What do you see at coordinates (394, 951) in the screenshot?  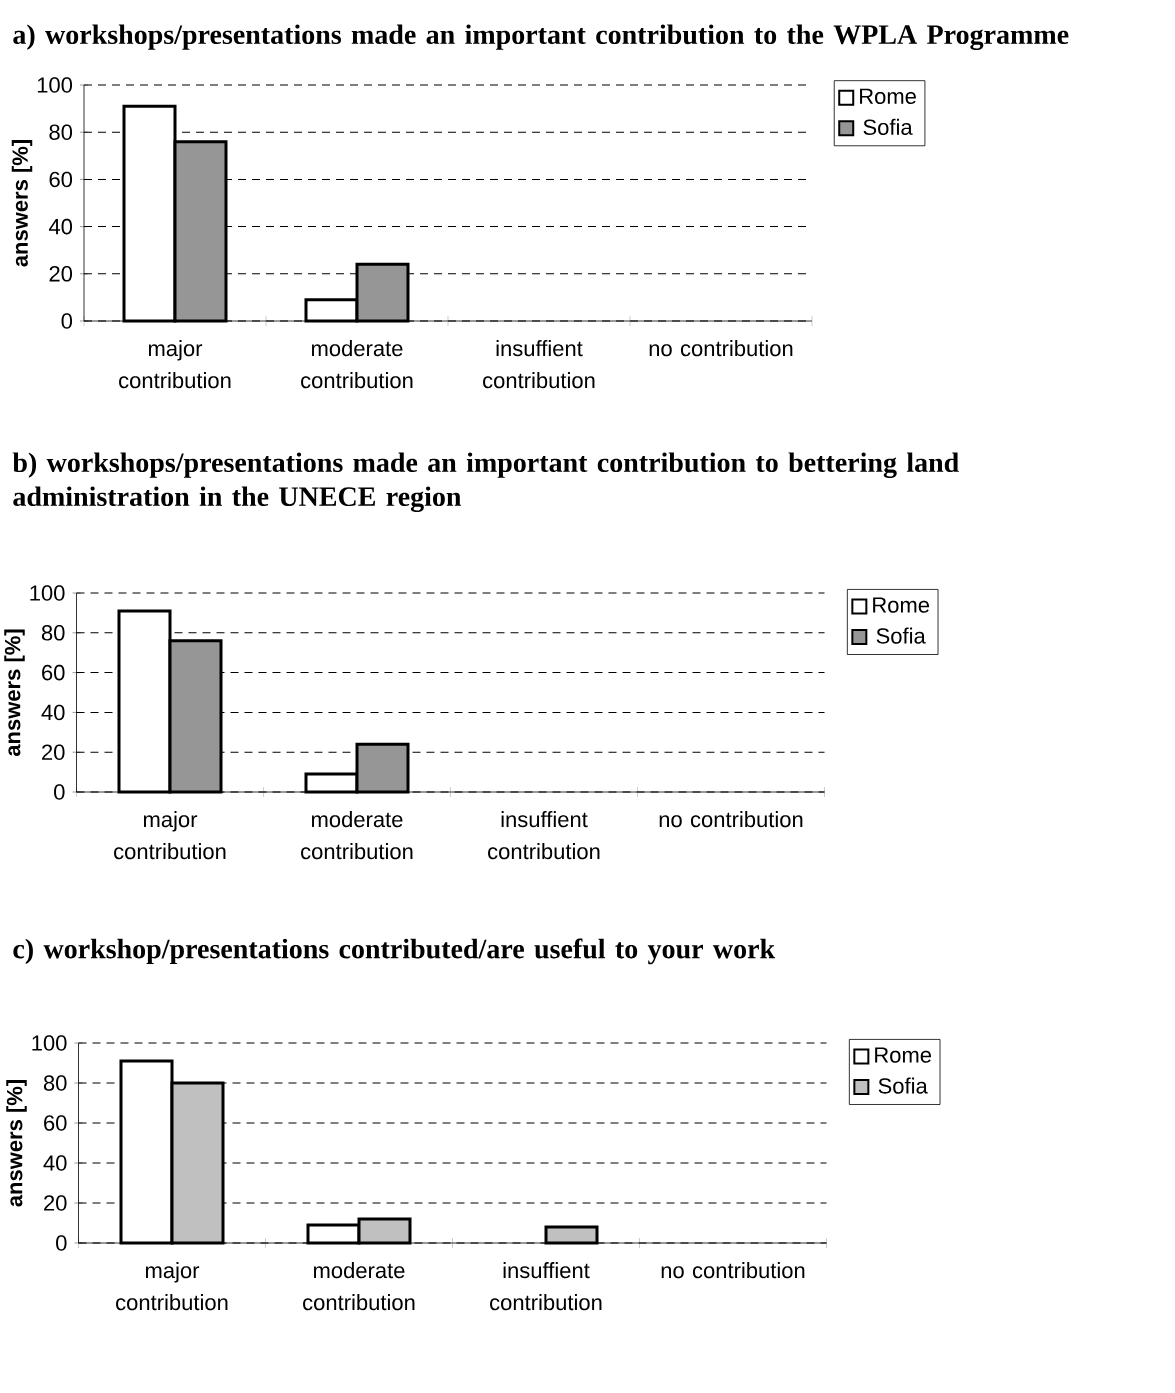 I see `chart-title: c) workshop/presentations contributed/are useful to your work` at bounding box center [394, 951].